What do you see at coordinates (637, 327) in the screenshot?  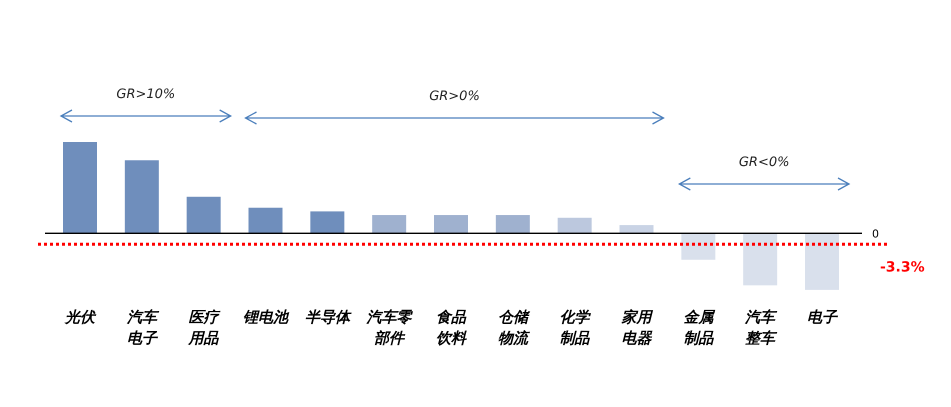 I see `x-tick-label: 家用电器` at bounding box center [637, 327].